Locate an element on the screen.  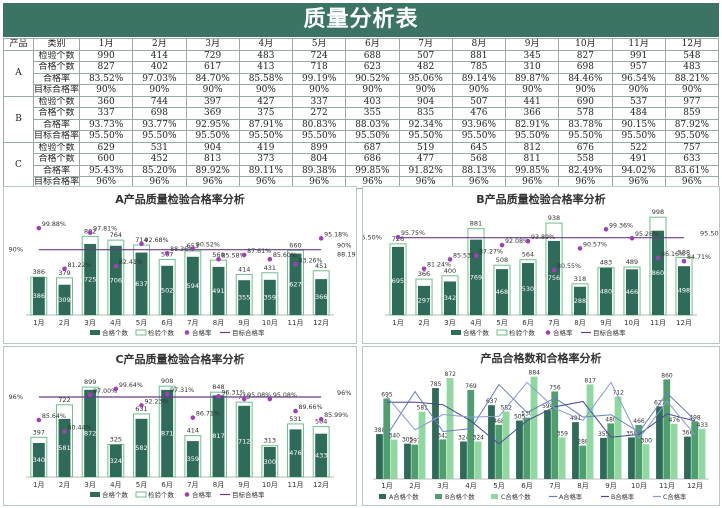
bar-label: 505 is located at coordinates (520, 417).